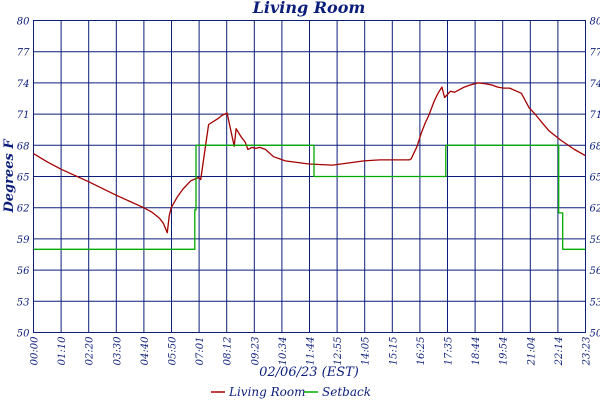 The width and height of the screenshot is (600, 400). I want to click on x-tick-label: 04:40, so click(145, 350).